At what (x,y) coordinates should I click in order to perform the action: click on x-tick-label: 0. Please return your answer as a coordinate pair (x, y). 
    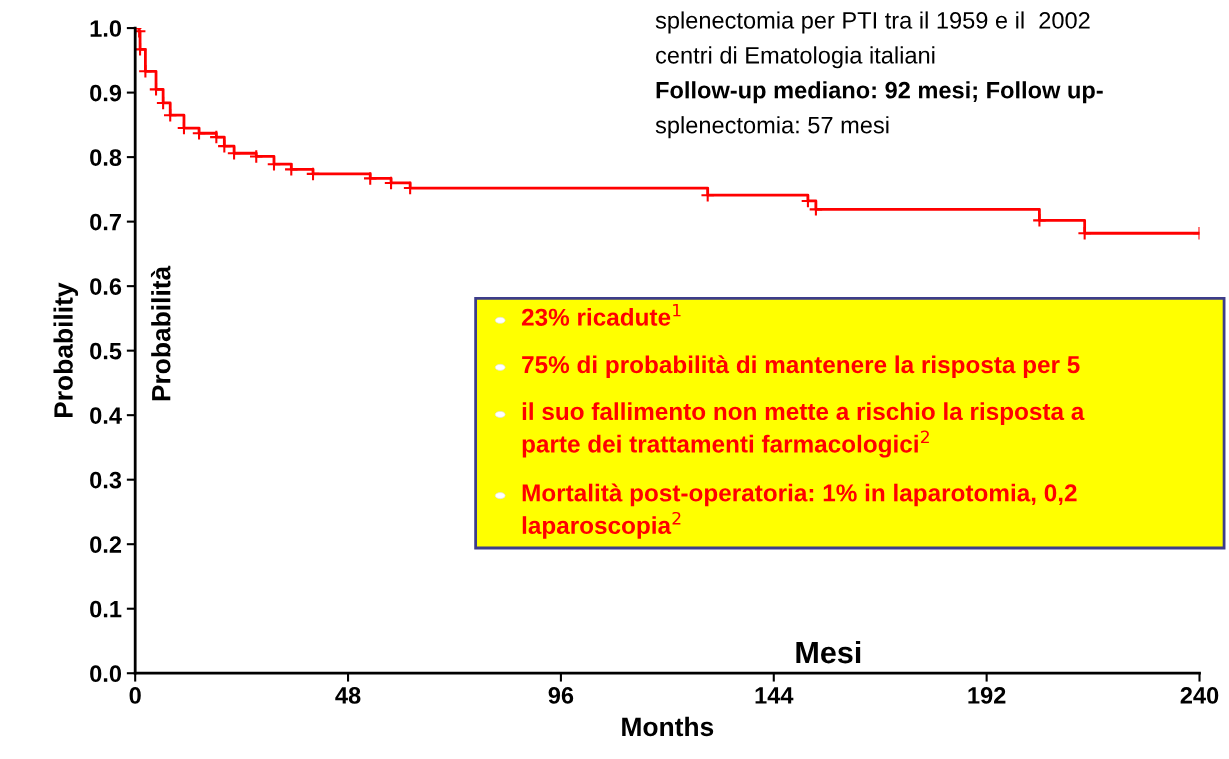
    Looking at the image, I should click on (135, 695).